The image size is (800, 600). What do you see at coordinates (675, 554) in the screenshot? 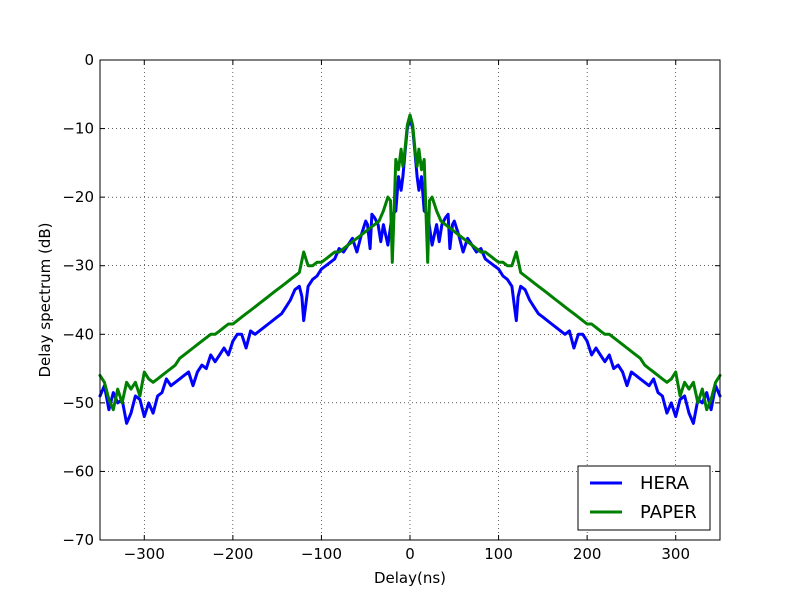
I see `x-tick-label: 300` at bounding box center [675, 554].